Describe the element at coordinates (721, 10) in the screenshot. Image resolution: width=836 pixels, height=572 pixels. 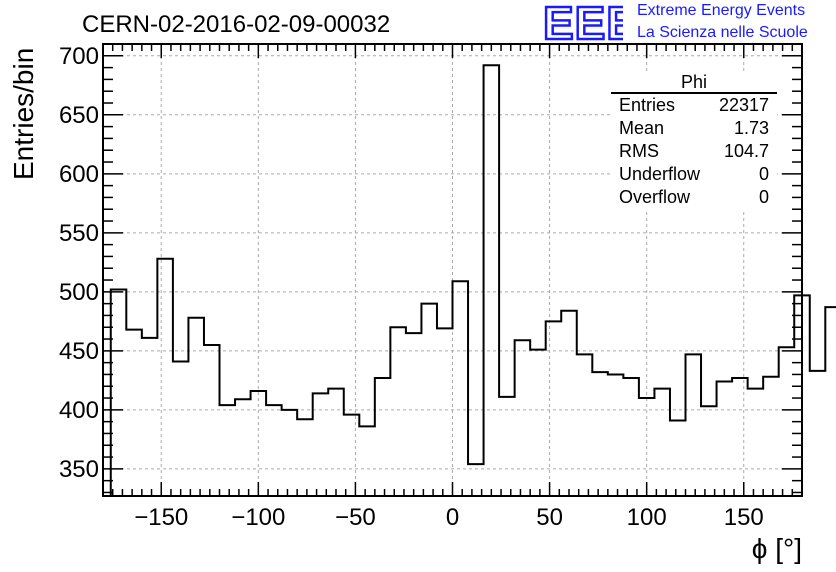
I see `org-name-line1: Extreme Energy Events` at that location.